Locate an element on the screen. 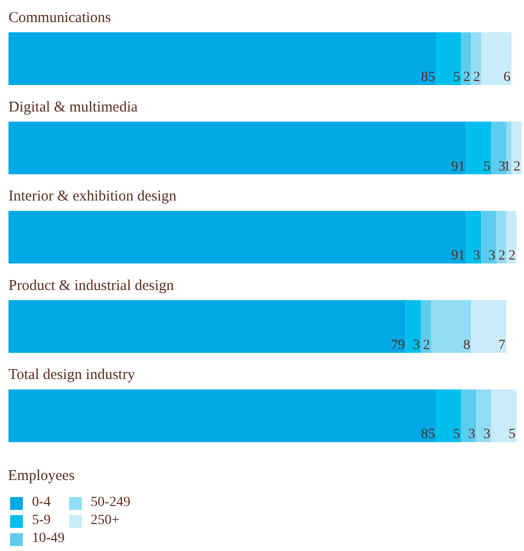  data-label: 7 is located at coordinates (502, 345).